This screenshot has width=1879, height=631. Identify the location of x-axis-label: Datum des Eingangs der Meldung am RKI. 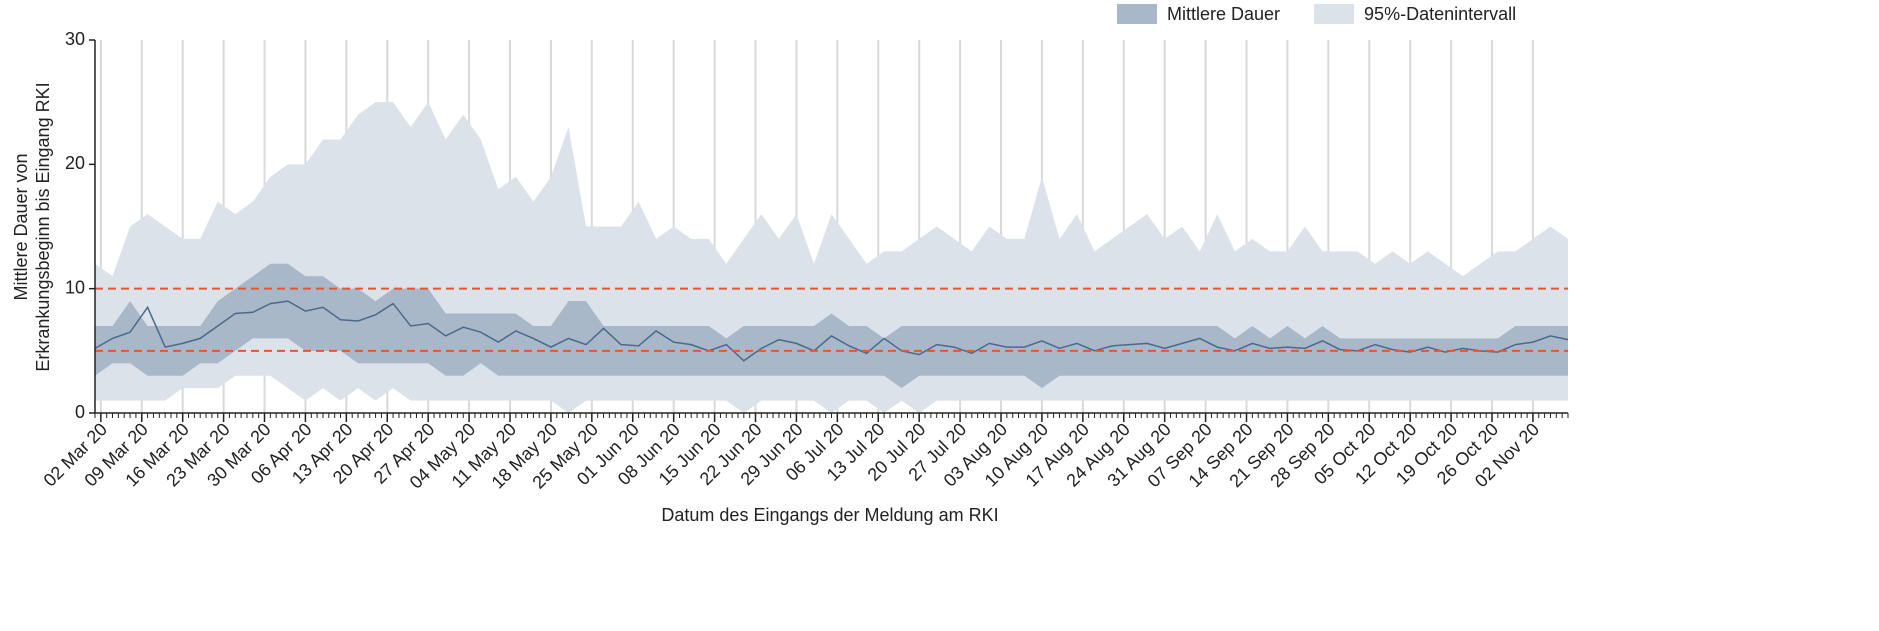
(829, 515).